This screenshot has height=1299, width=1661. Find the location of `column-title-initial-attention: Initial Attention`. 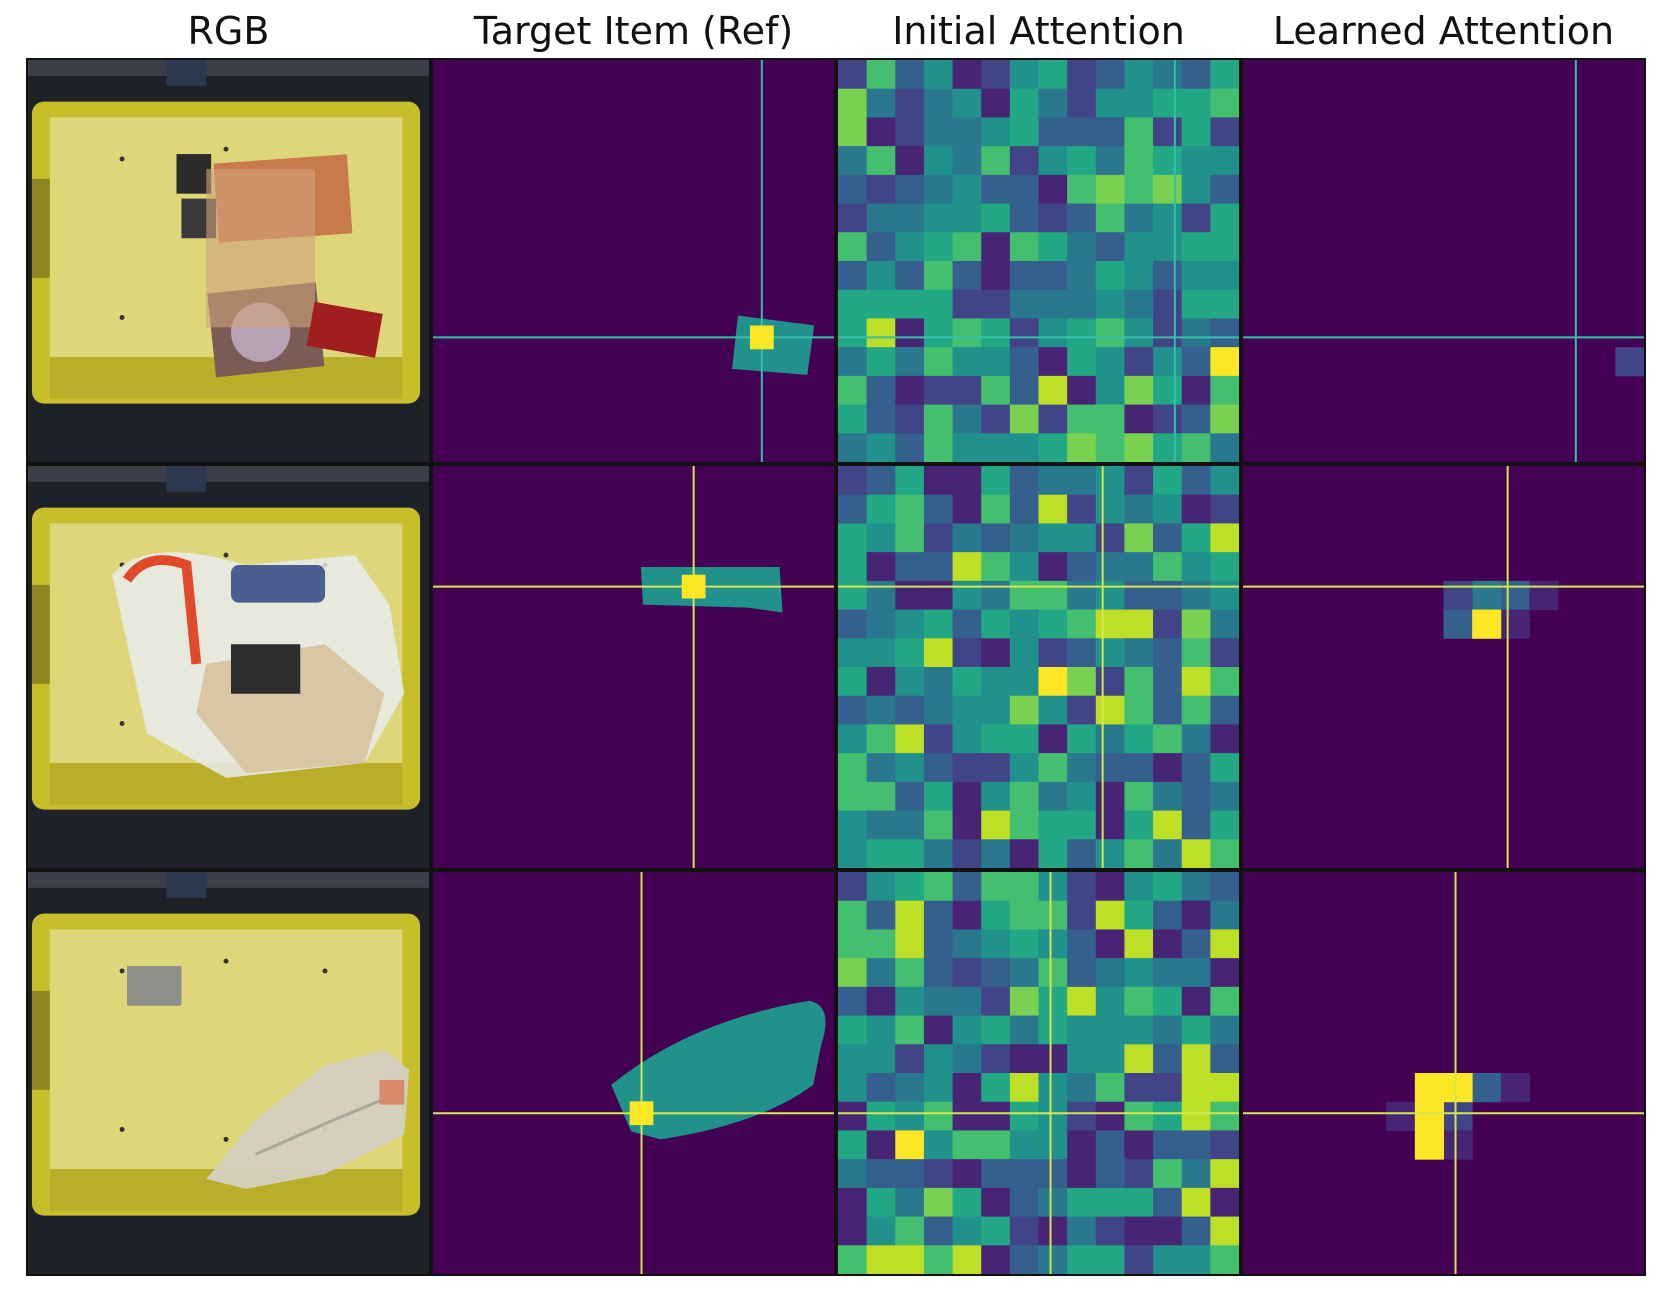

column-title-initial-attention: Initial Attention is located at coordinates (1038, 31).